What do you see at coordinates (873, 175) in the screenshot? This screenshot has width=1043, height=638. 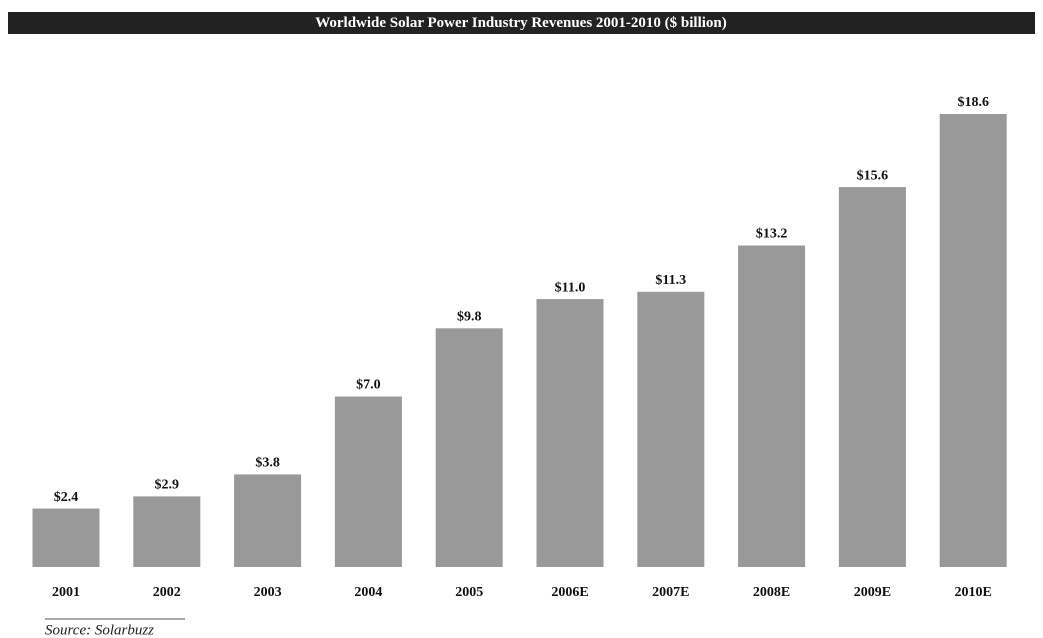 I see `value-label: $15.6` at bounding box center [873, 175].